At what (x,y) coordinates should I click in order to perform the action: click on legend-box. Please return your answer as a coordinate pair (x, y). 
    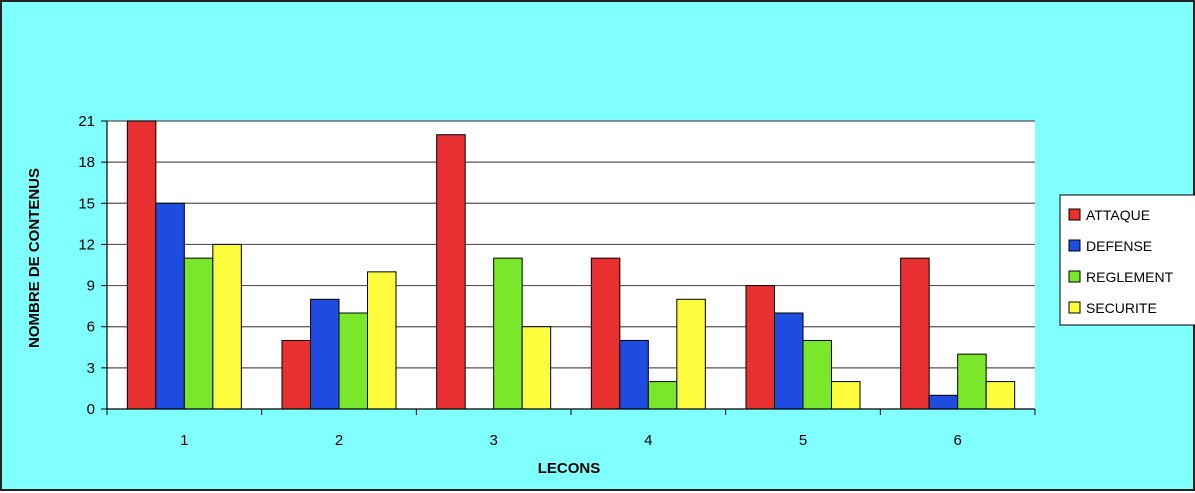
    Looking at the image, I should click on (1127, 260).